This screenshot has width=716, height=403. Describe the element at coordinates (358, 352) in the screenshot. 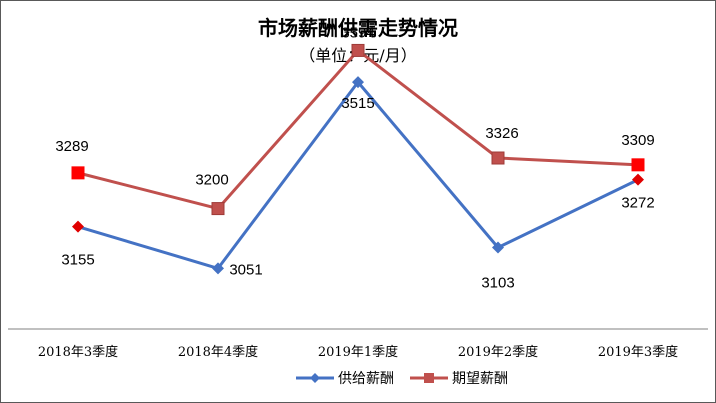

I see `x-tick-label: 2019年1季度` at that location.